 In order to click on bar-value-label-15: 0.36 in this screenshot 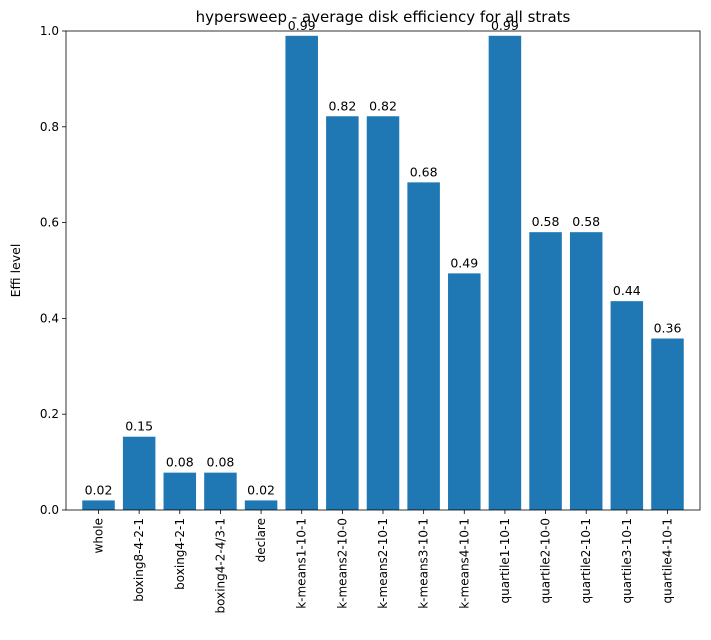, I will do `click(668, 328)`.